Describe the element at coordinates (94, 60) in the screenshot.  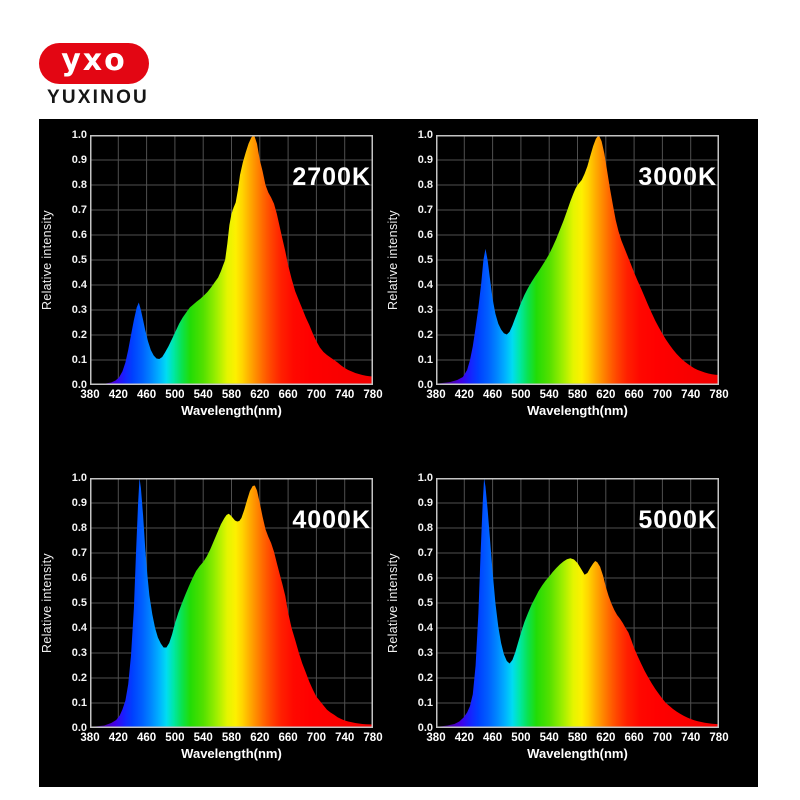
I see `brand-logo-mark-text: yxo` at that location.